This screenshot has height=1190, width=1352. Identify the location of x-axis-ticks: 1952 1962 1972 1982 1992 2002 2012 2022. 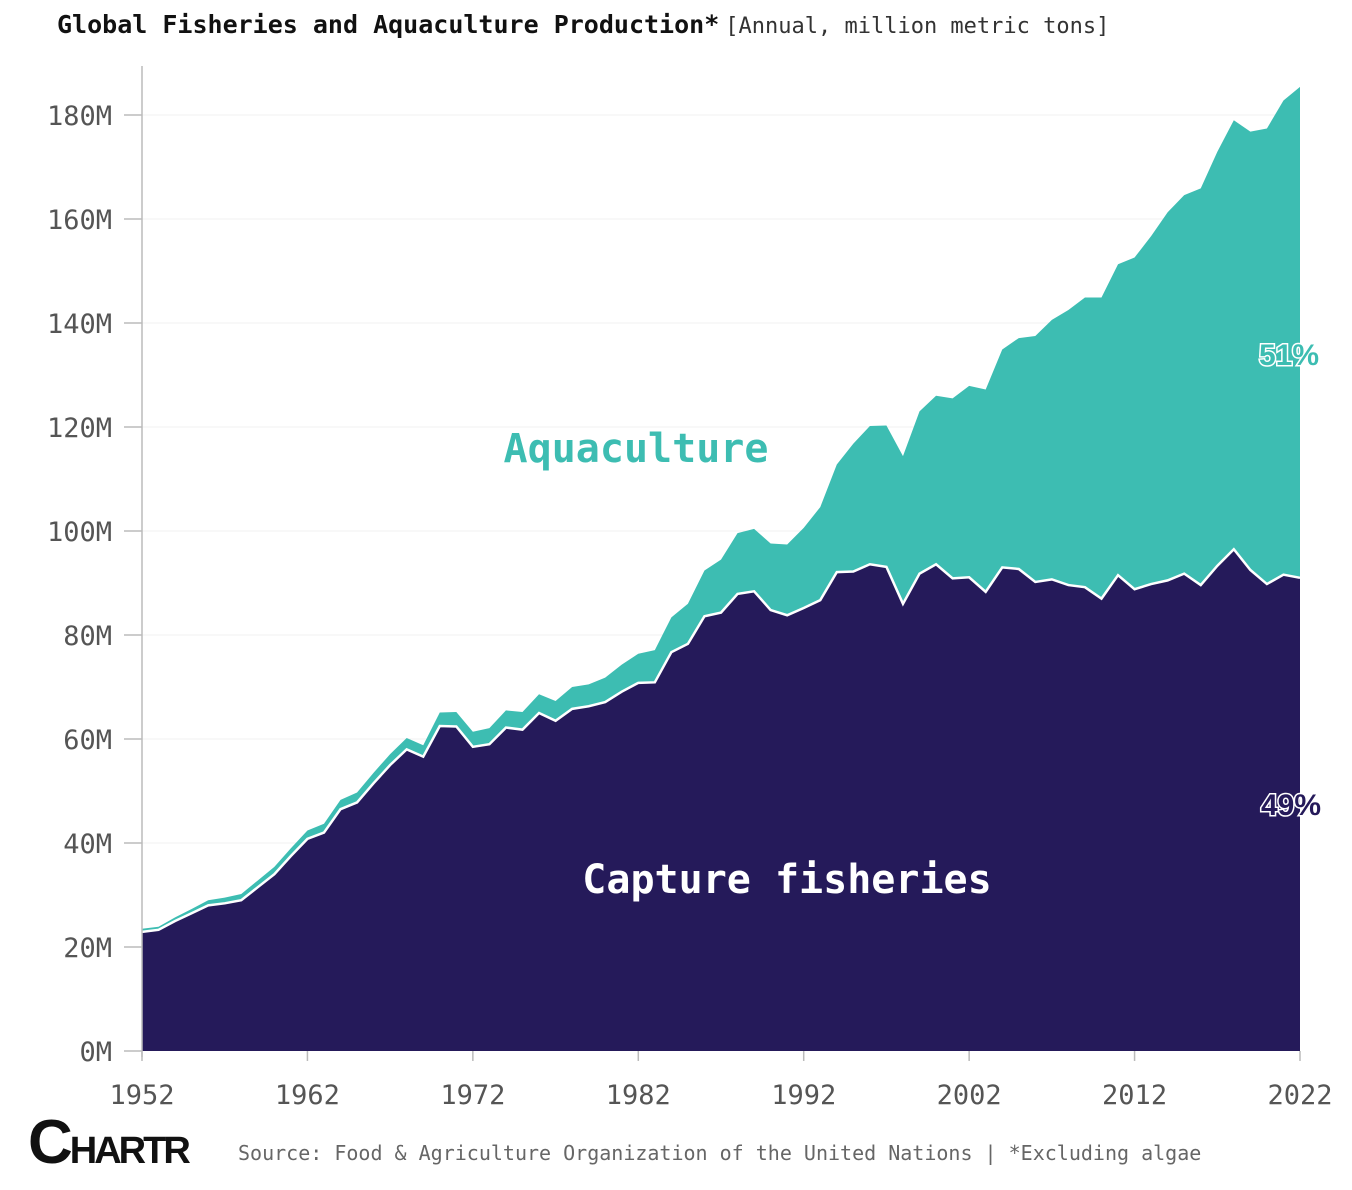
(721, 1081).